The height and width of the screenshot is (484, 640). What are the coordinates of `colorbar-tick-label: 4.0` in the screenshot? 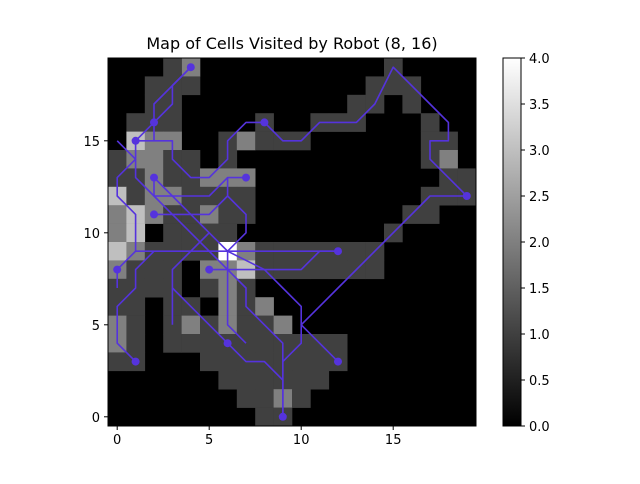 It's located at (539, 59).